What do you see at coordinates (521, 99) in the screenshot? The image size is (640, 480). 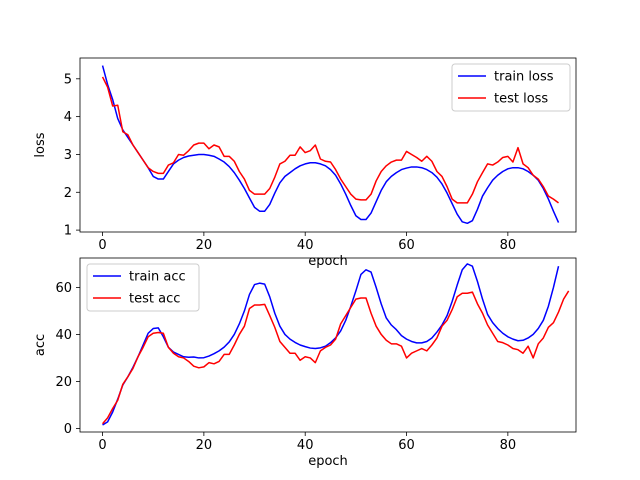 I see `legend-label: test loss` at bounding box center [521, 99].